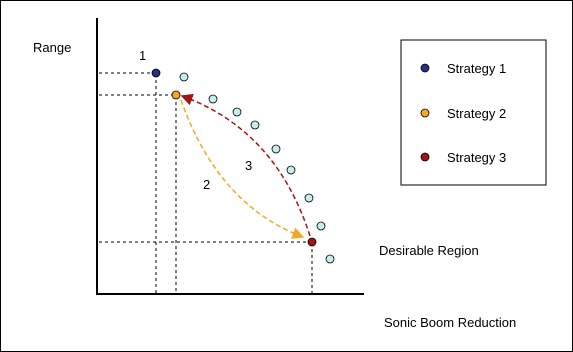 This screenshot has height=352, width=573. I want to click on strategy-3-point, so click(312, 242).